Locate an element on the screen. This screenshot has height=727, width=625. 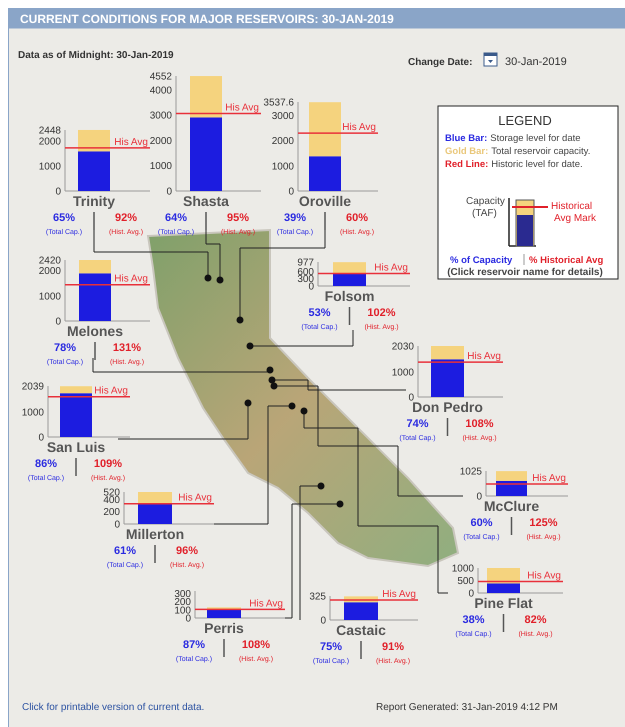
text: Shasta is located at coordinates (206, 201).